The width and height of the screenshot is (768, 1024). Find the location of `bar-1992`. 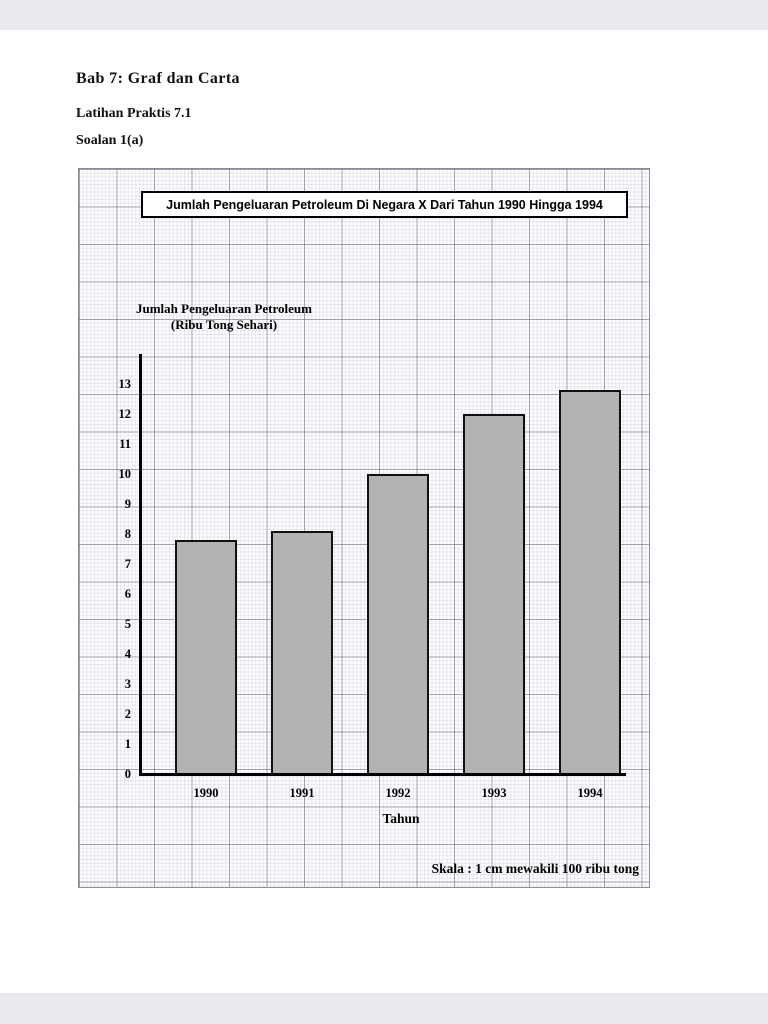

bar-1992 is located at coordinates (398, 624).